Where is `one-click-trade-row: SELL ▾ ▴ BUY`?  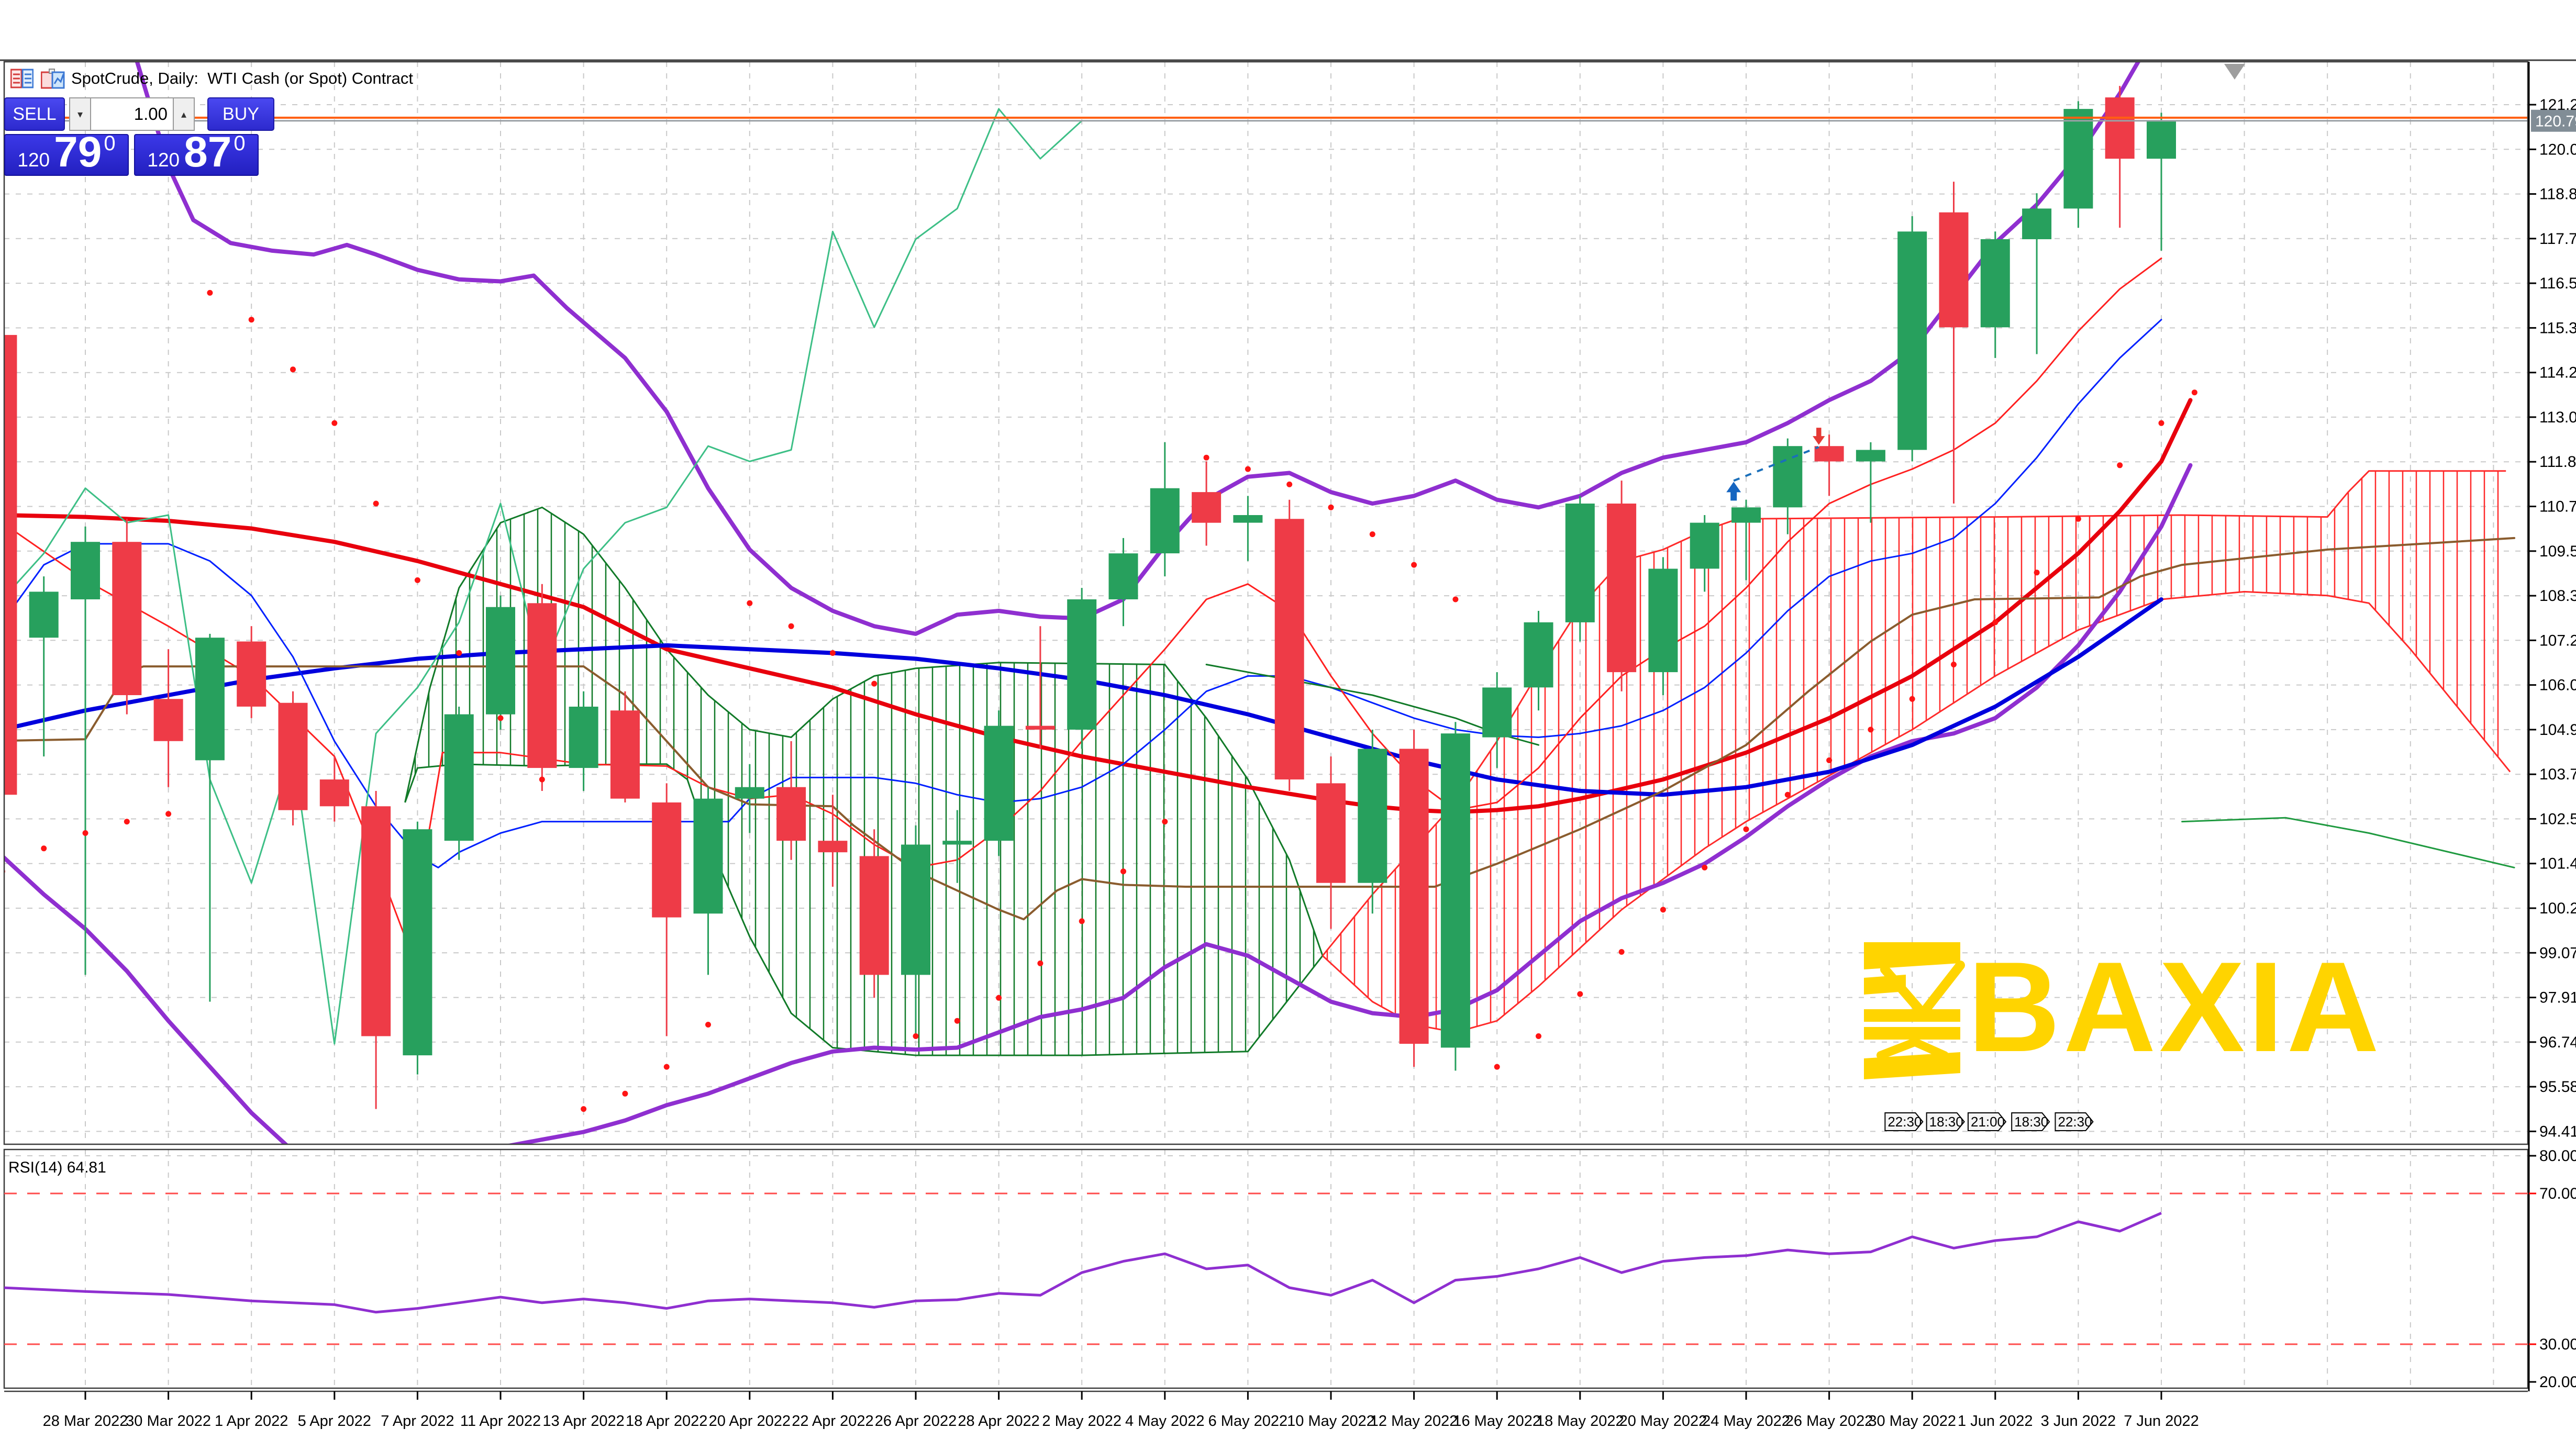
one-click-trade-row: SELL ▾ ▴ BUY is located at coordinates (139, 114).